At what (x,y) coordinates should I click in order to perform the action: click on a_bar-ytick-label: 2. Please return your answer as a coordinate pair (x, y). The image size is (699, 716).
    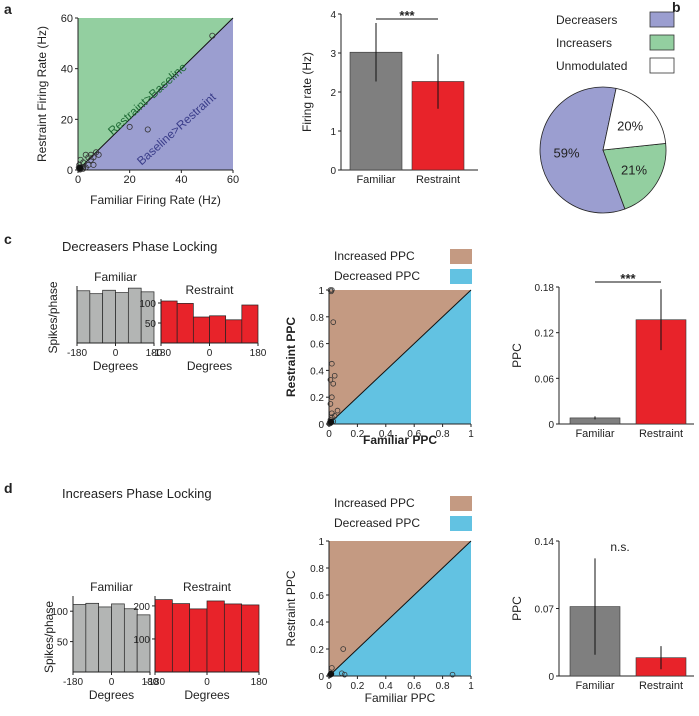
    Looking at the image, I should click on (333, 93).